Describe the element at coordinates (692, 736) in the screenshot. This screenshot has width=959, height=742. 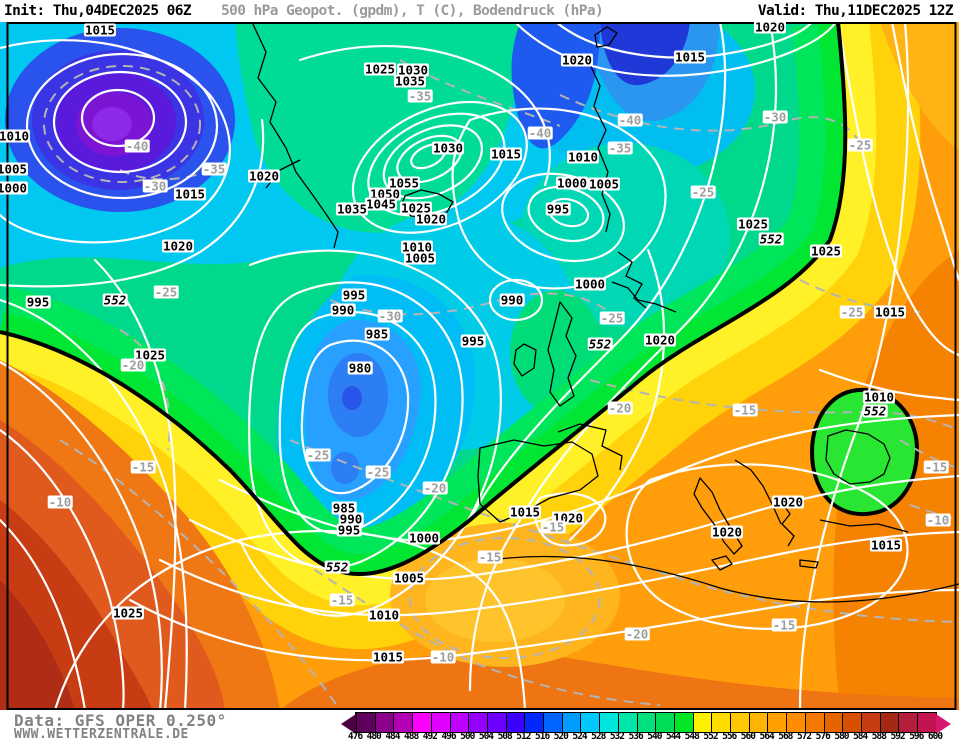
I see `colorbar-tick-label: 548` at that location.